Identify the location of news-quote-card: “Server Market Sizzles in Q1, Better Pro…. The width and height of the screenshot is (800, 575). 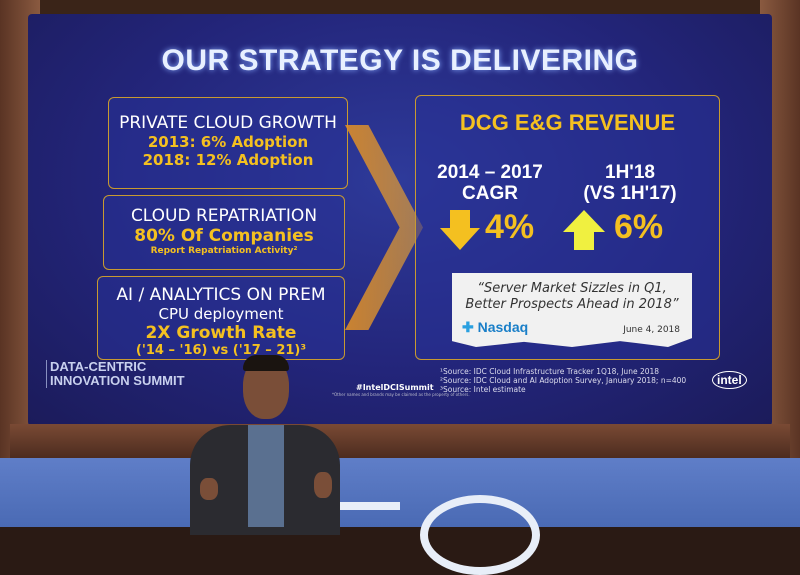
(572, 310).